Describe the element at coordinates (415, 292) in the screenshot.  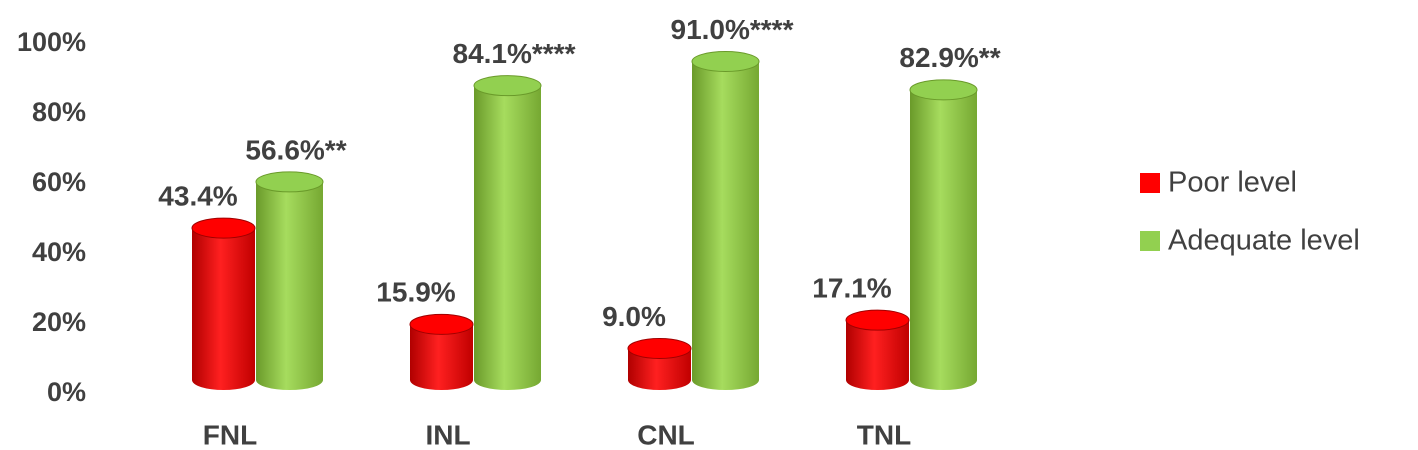
I see `value-label: 15.9%` at that location.